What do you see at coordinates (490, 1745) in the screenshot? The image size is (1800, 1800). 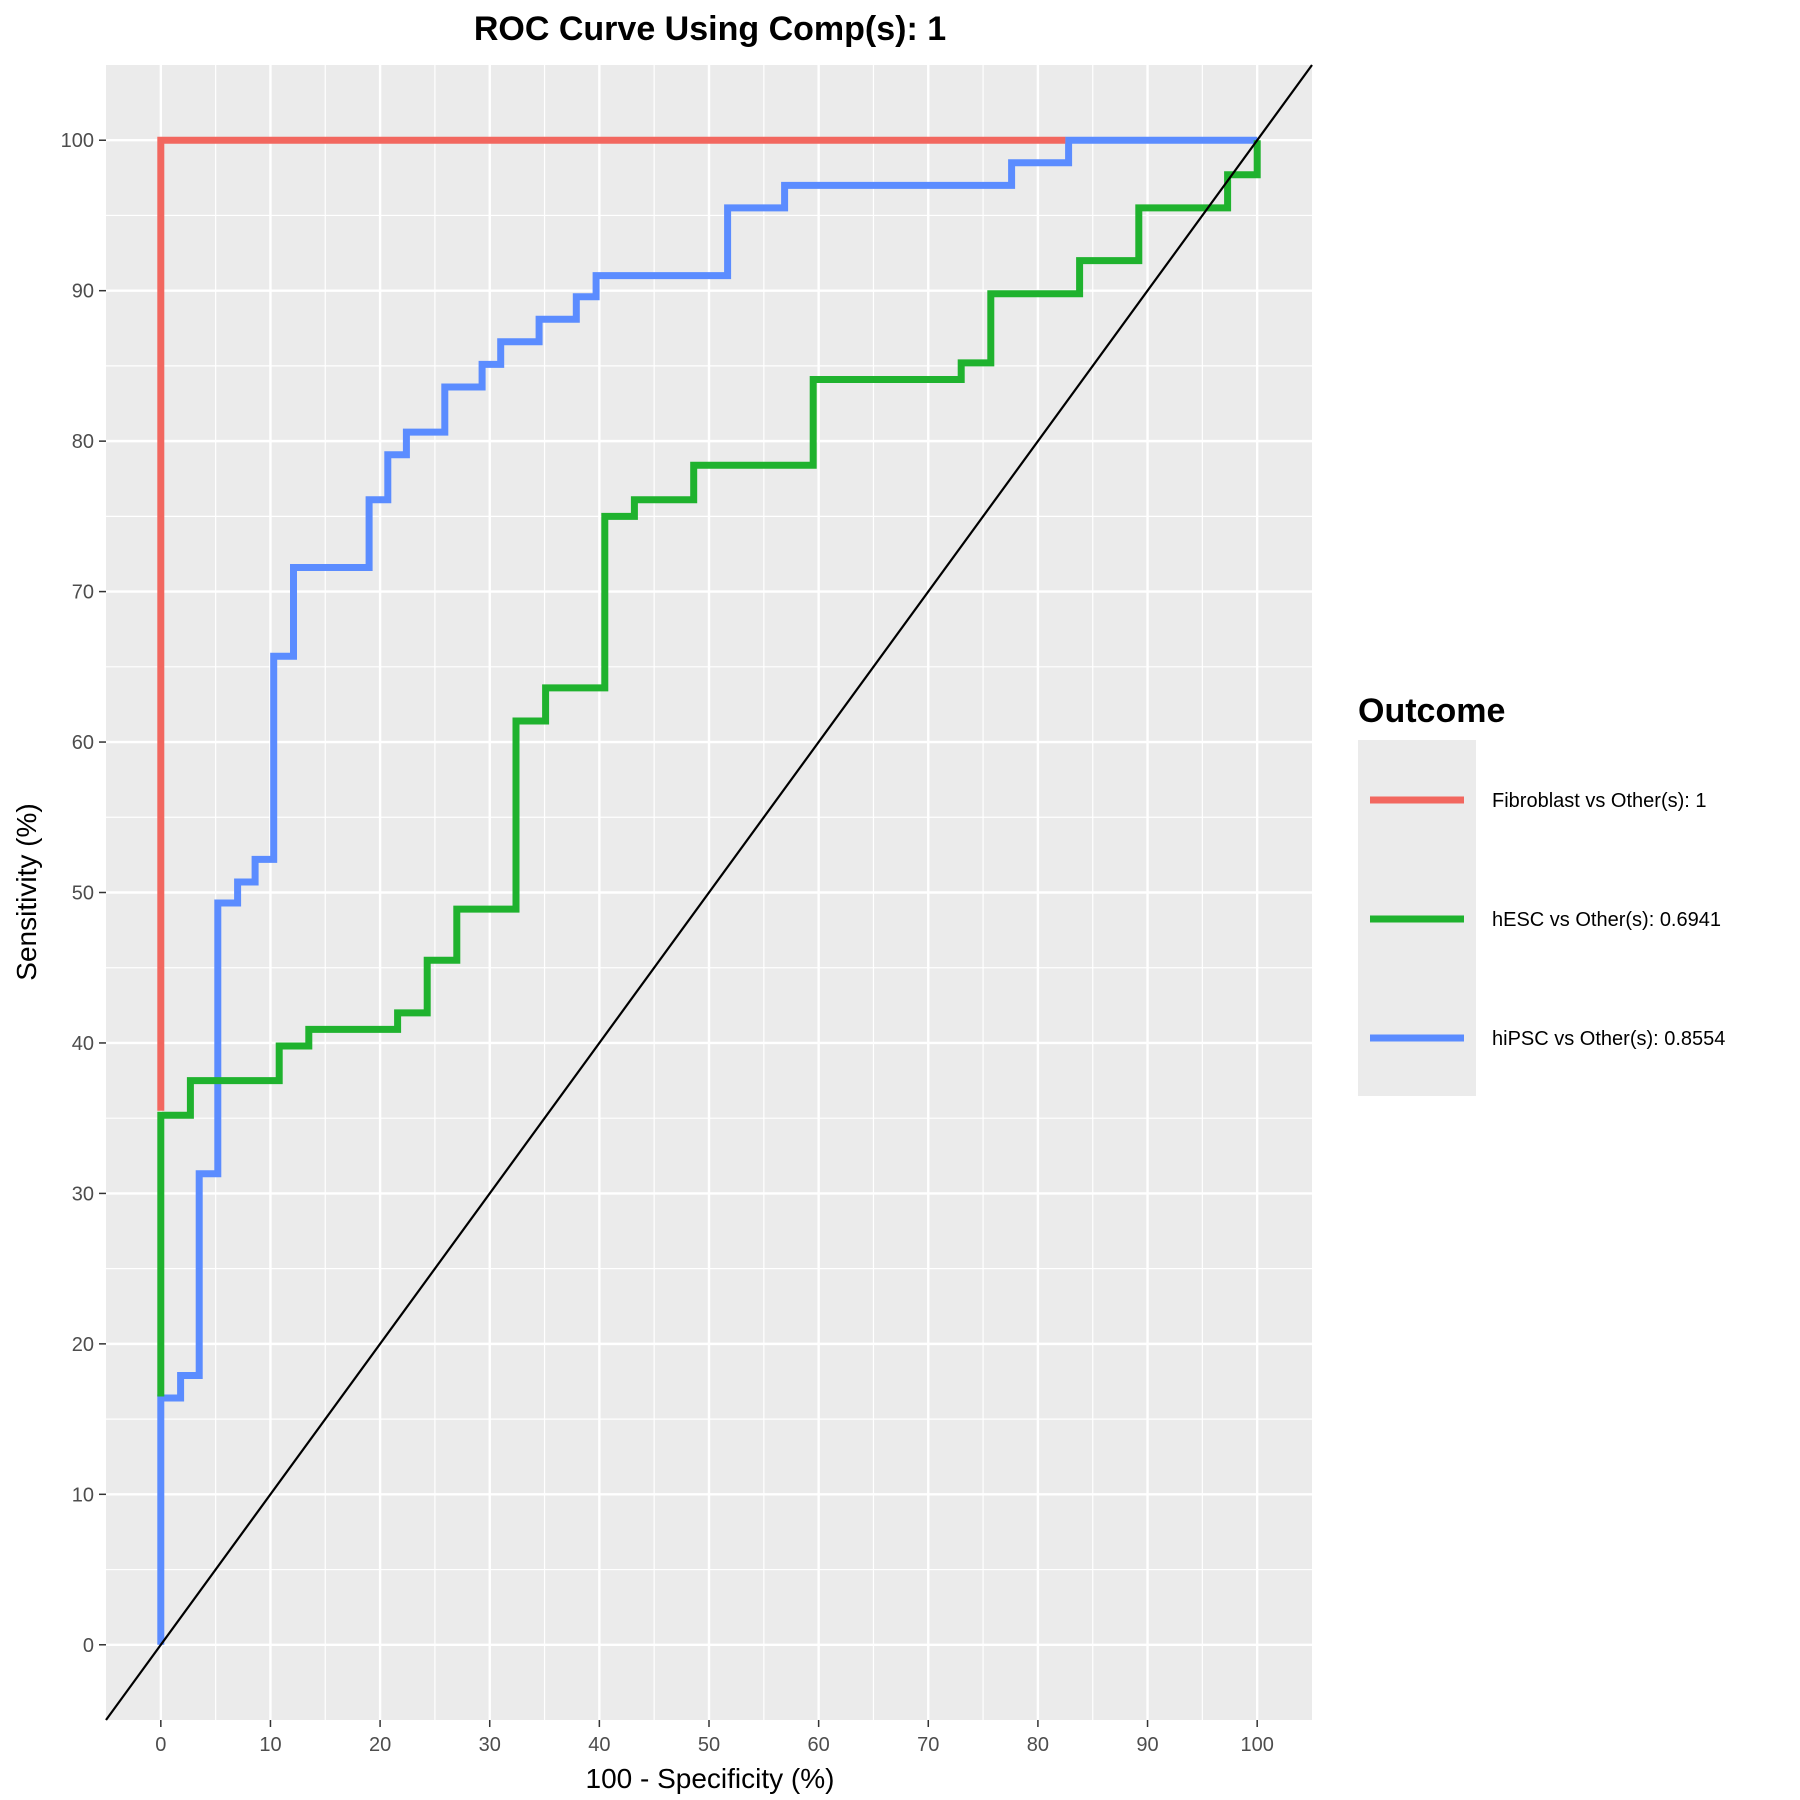 I see `x-tick-label: 30` at bounding box center [490, 1745].